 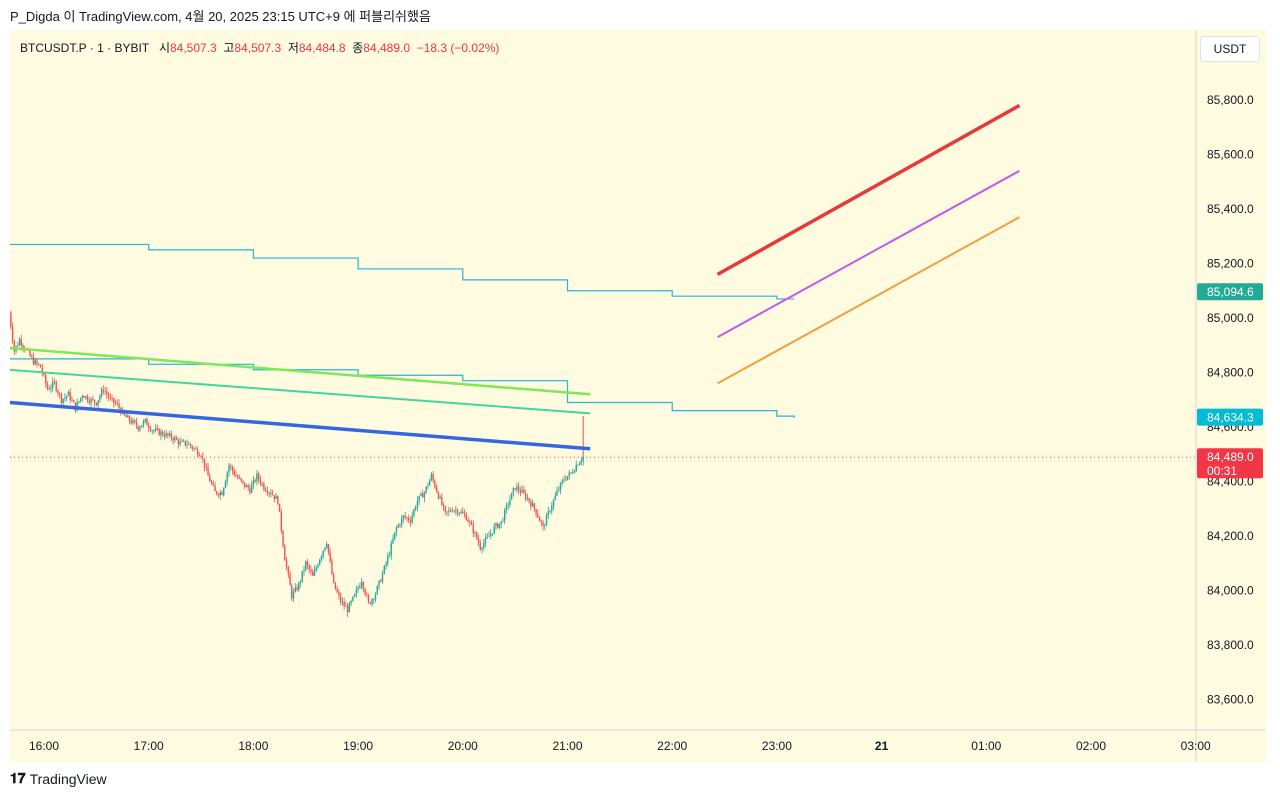 I want to click on high-value: 84,507.3, so click(x=258, y=48).